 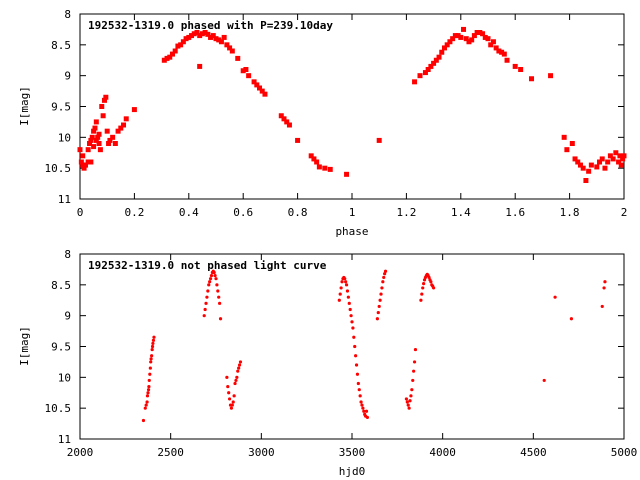 What do you see at coordinates (58, 168) in the screenshot?
I see `y-tick-label: 10.5` at bounding box center [58, 168].